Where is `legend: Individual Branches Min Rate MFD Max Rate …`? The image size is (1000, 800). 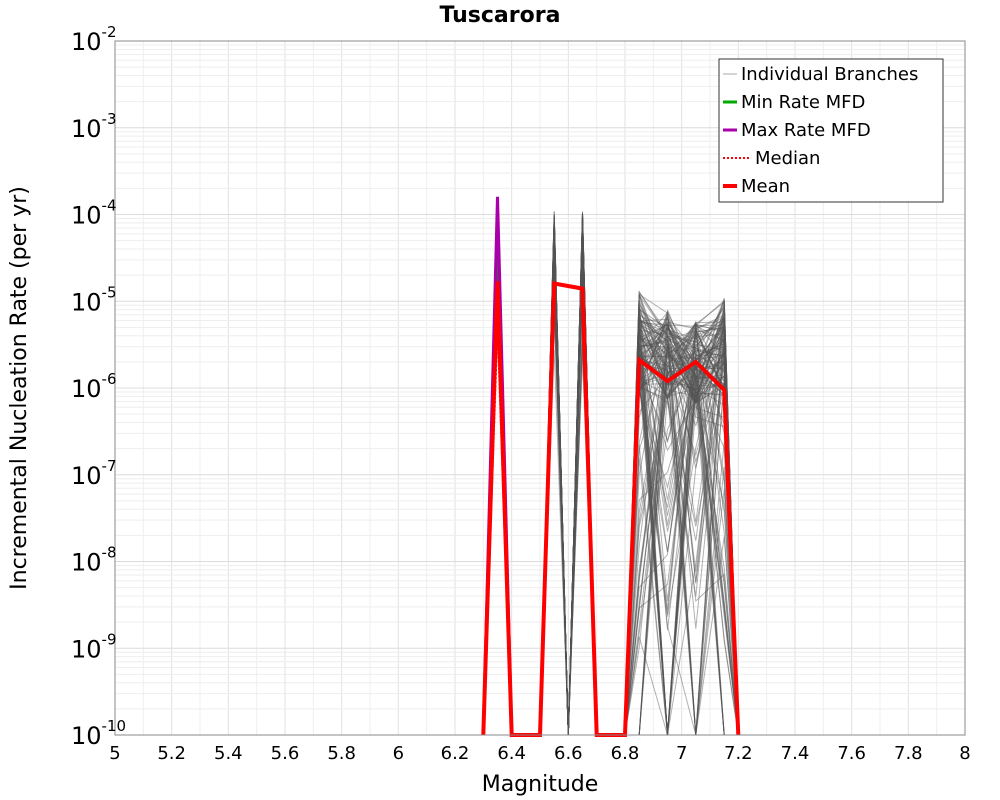 legend: Individual Branches Min Rate MFD Max Rate … is located at coordinates (831, 130).